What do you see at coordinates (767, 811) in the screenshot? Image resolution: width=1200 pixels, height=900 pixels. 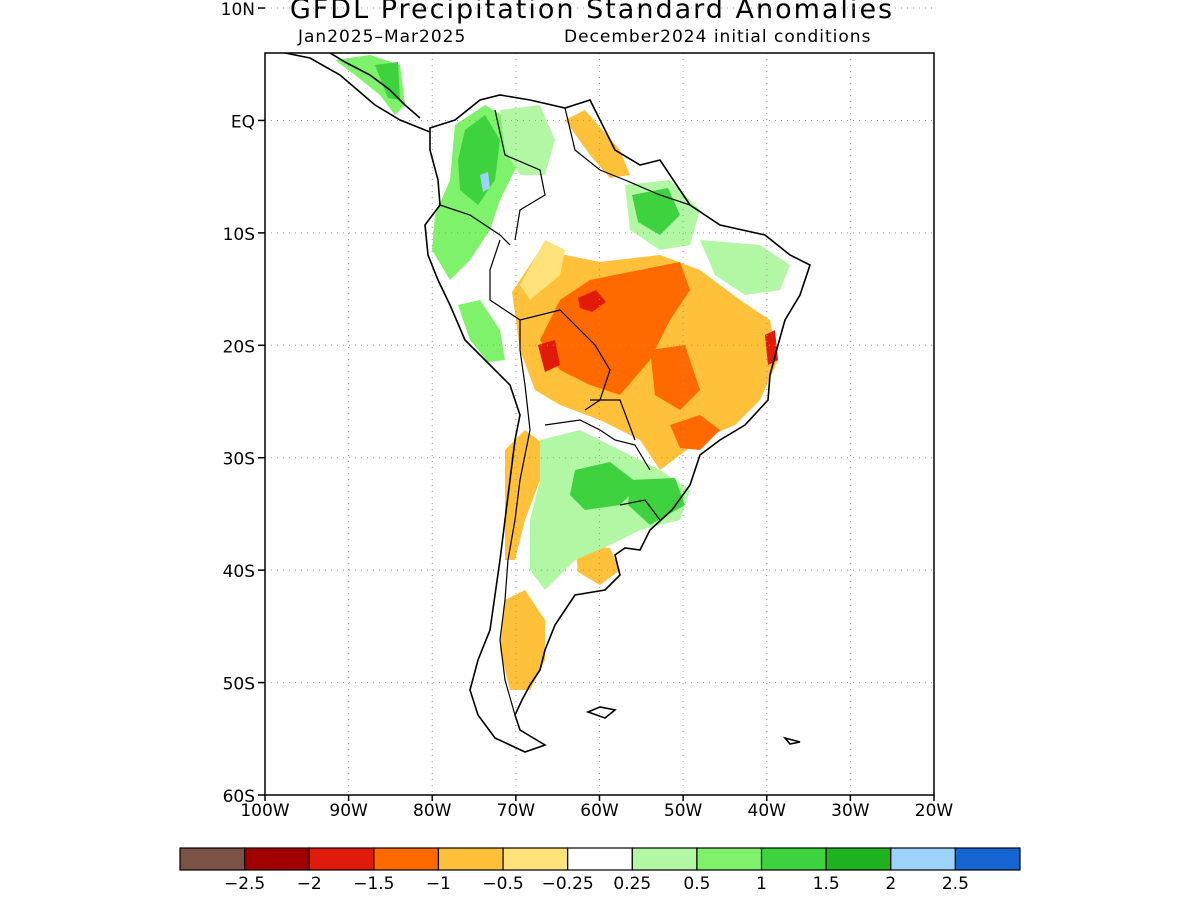 I see `lon-tick-label: 40W` at bounding box center [767, 811].